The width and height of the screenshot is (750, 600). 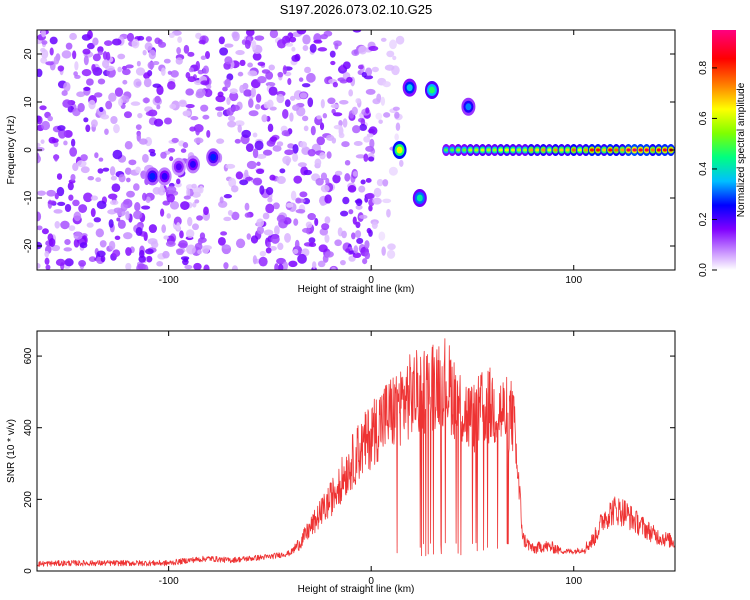 I want to click on snr-y-tick-label: 400, so click(x=28, y=427).